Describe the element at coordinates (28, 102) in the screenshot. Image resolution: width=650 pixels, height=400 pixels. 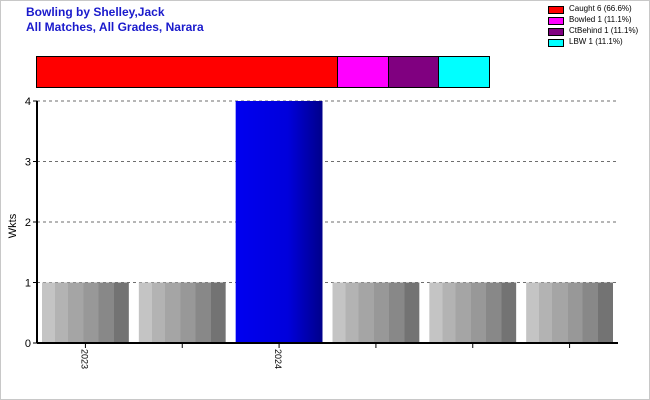
I see `y-tick-label: 4` at that location.